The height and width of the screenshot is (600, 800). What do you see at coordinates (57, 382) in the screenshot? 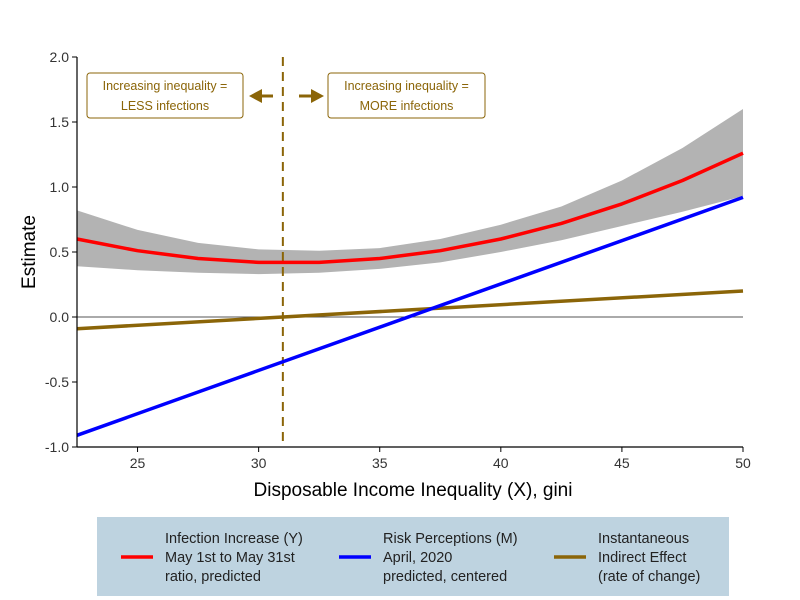
I see `y-tick-label: -0.5` at bounding box center [57, 382].